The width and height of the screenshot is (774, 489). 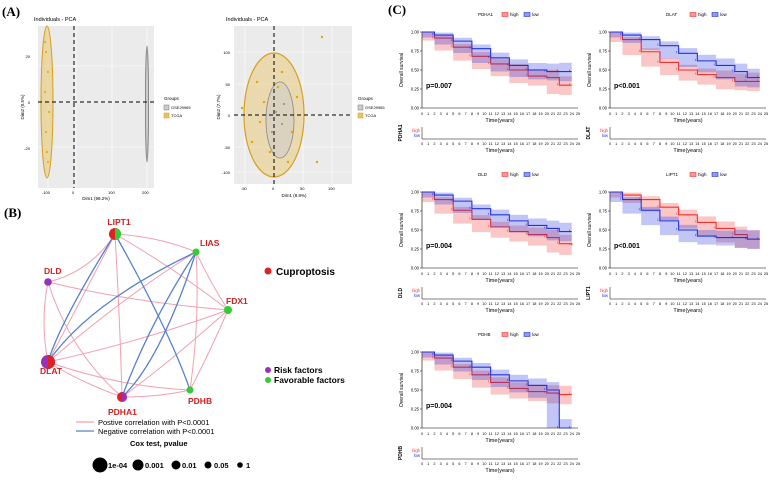 I want to click on km-xtick: 21, so click(x=553, y=114).